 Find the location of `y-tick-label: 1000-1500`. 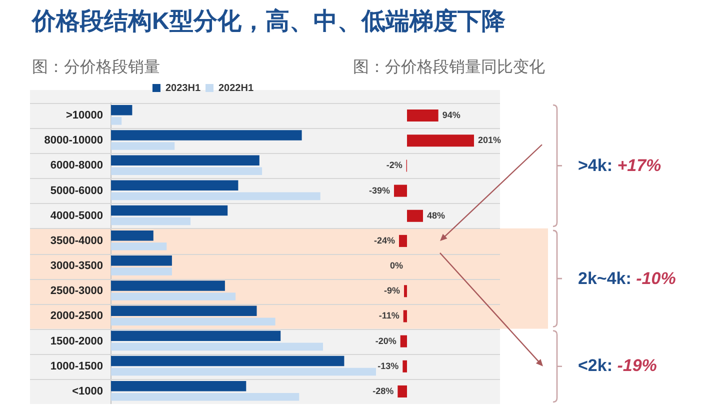

y-tick-label: 1000-1500 is located at coordinates (76, 366).